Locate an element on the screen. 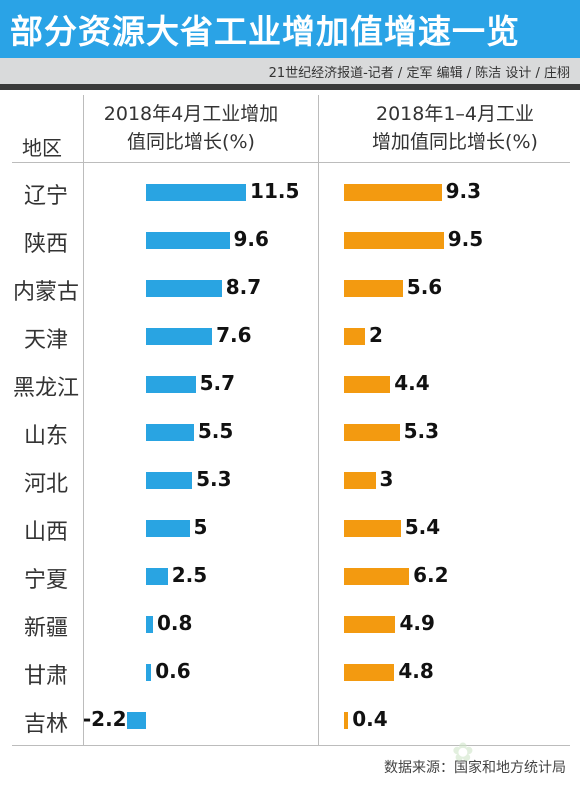 The image size is (580, 785). region-label: 黑龙江 is located at coordinates (45, 388).